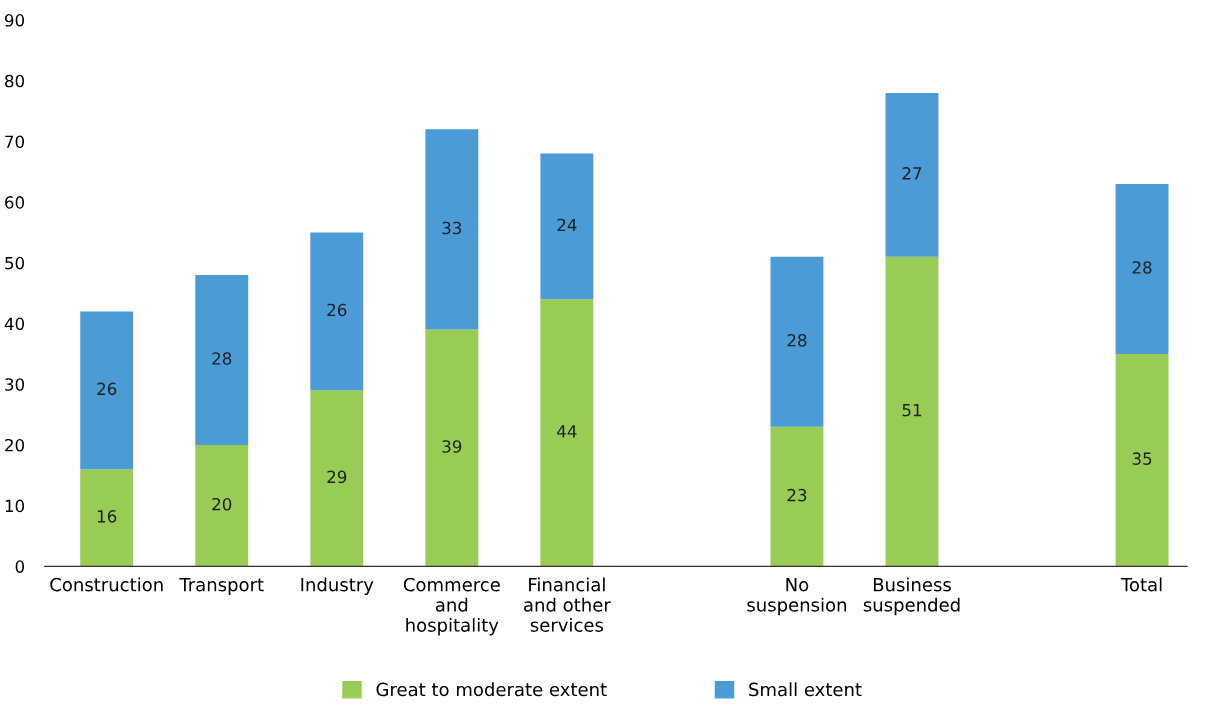  I want to click on y-tick-label: 70, so click(15, 142).